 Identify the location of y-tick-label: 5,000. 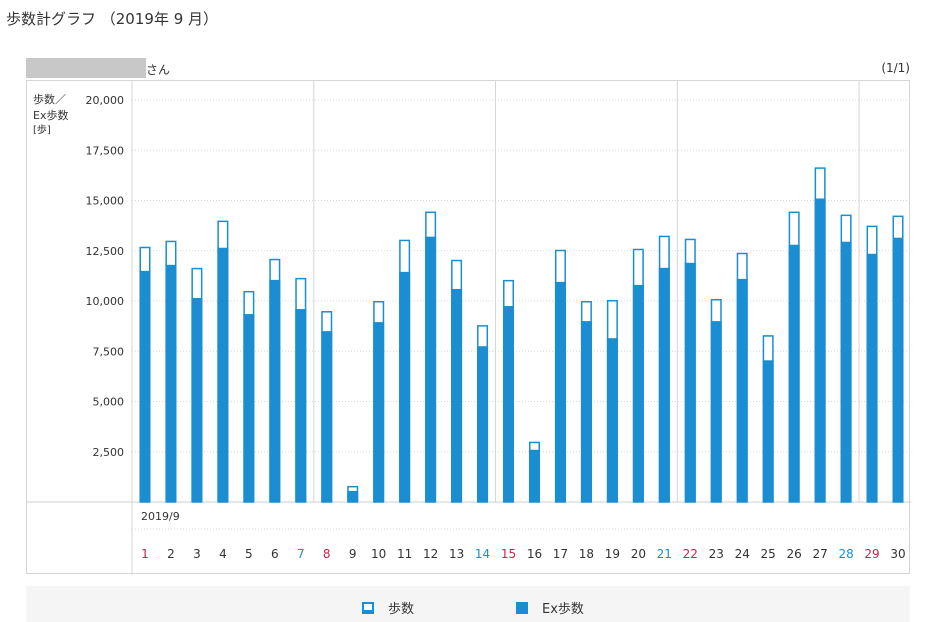
(109, 402).